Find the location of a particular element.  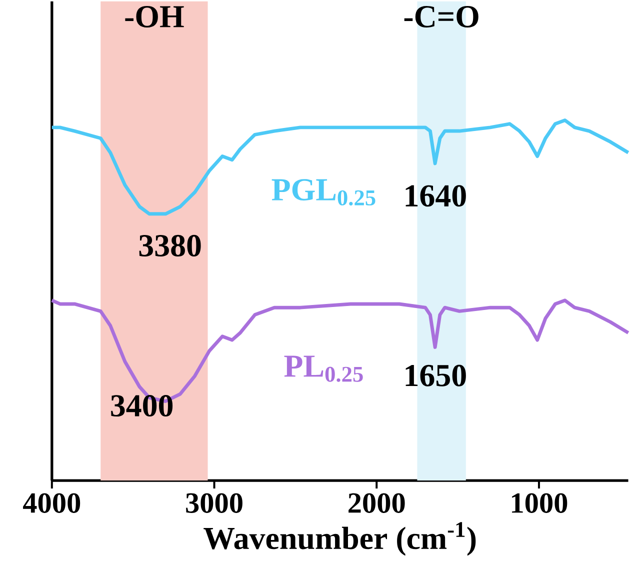

band-label: -OH is located at coordinates (154, 17).